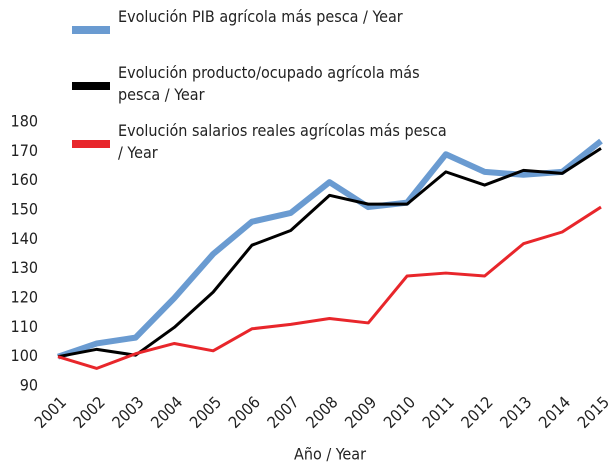  Describe the element at coordinates (24, 179) in the screenshot. I see `y-tick-label: 160` at that location.